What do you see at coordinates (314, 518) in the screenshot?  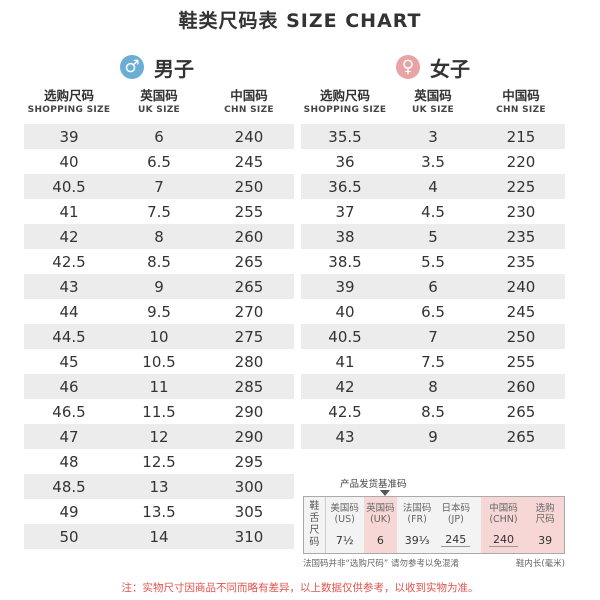 I see `side-char: 舌` at bounding box center [314, 518].